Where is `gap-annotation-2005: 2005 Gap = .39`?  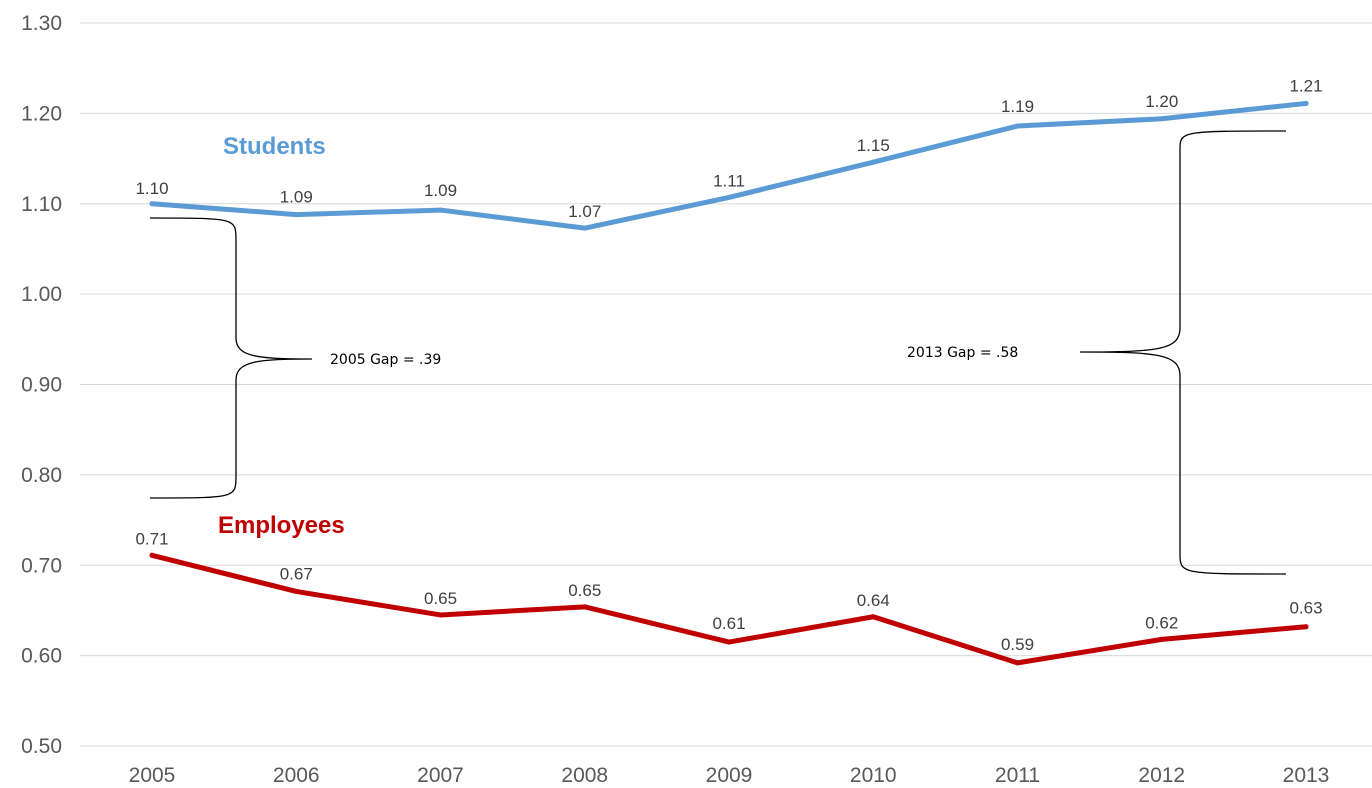 gap-annotation-2005: 2005 Gap = .39 is located at coordinates (385, 360).